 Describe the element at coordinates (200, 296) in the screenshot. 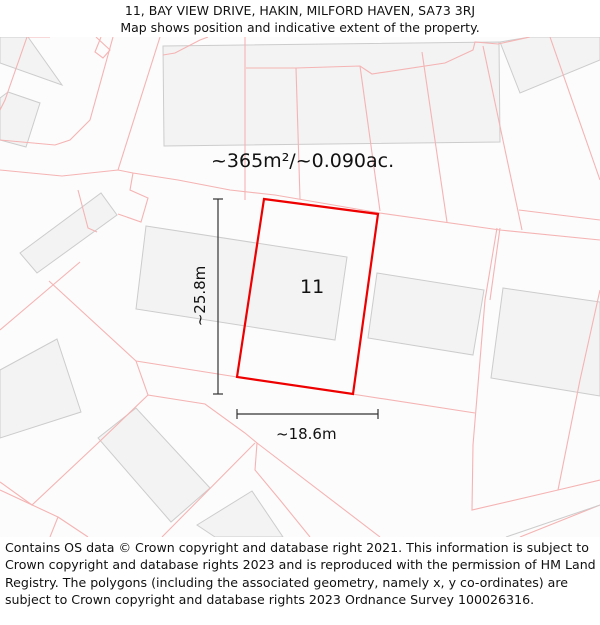

I see `height-dimension-label: ~25.8m` at that location.